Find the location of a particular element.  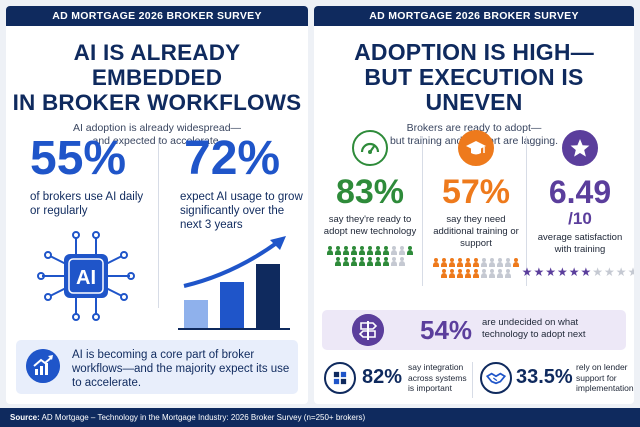

left-subtitle-line1: AI adoption is already widespread— is located at coordinates (157, 128).